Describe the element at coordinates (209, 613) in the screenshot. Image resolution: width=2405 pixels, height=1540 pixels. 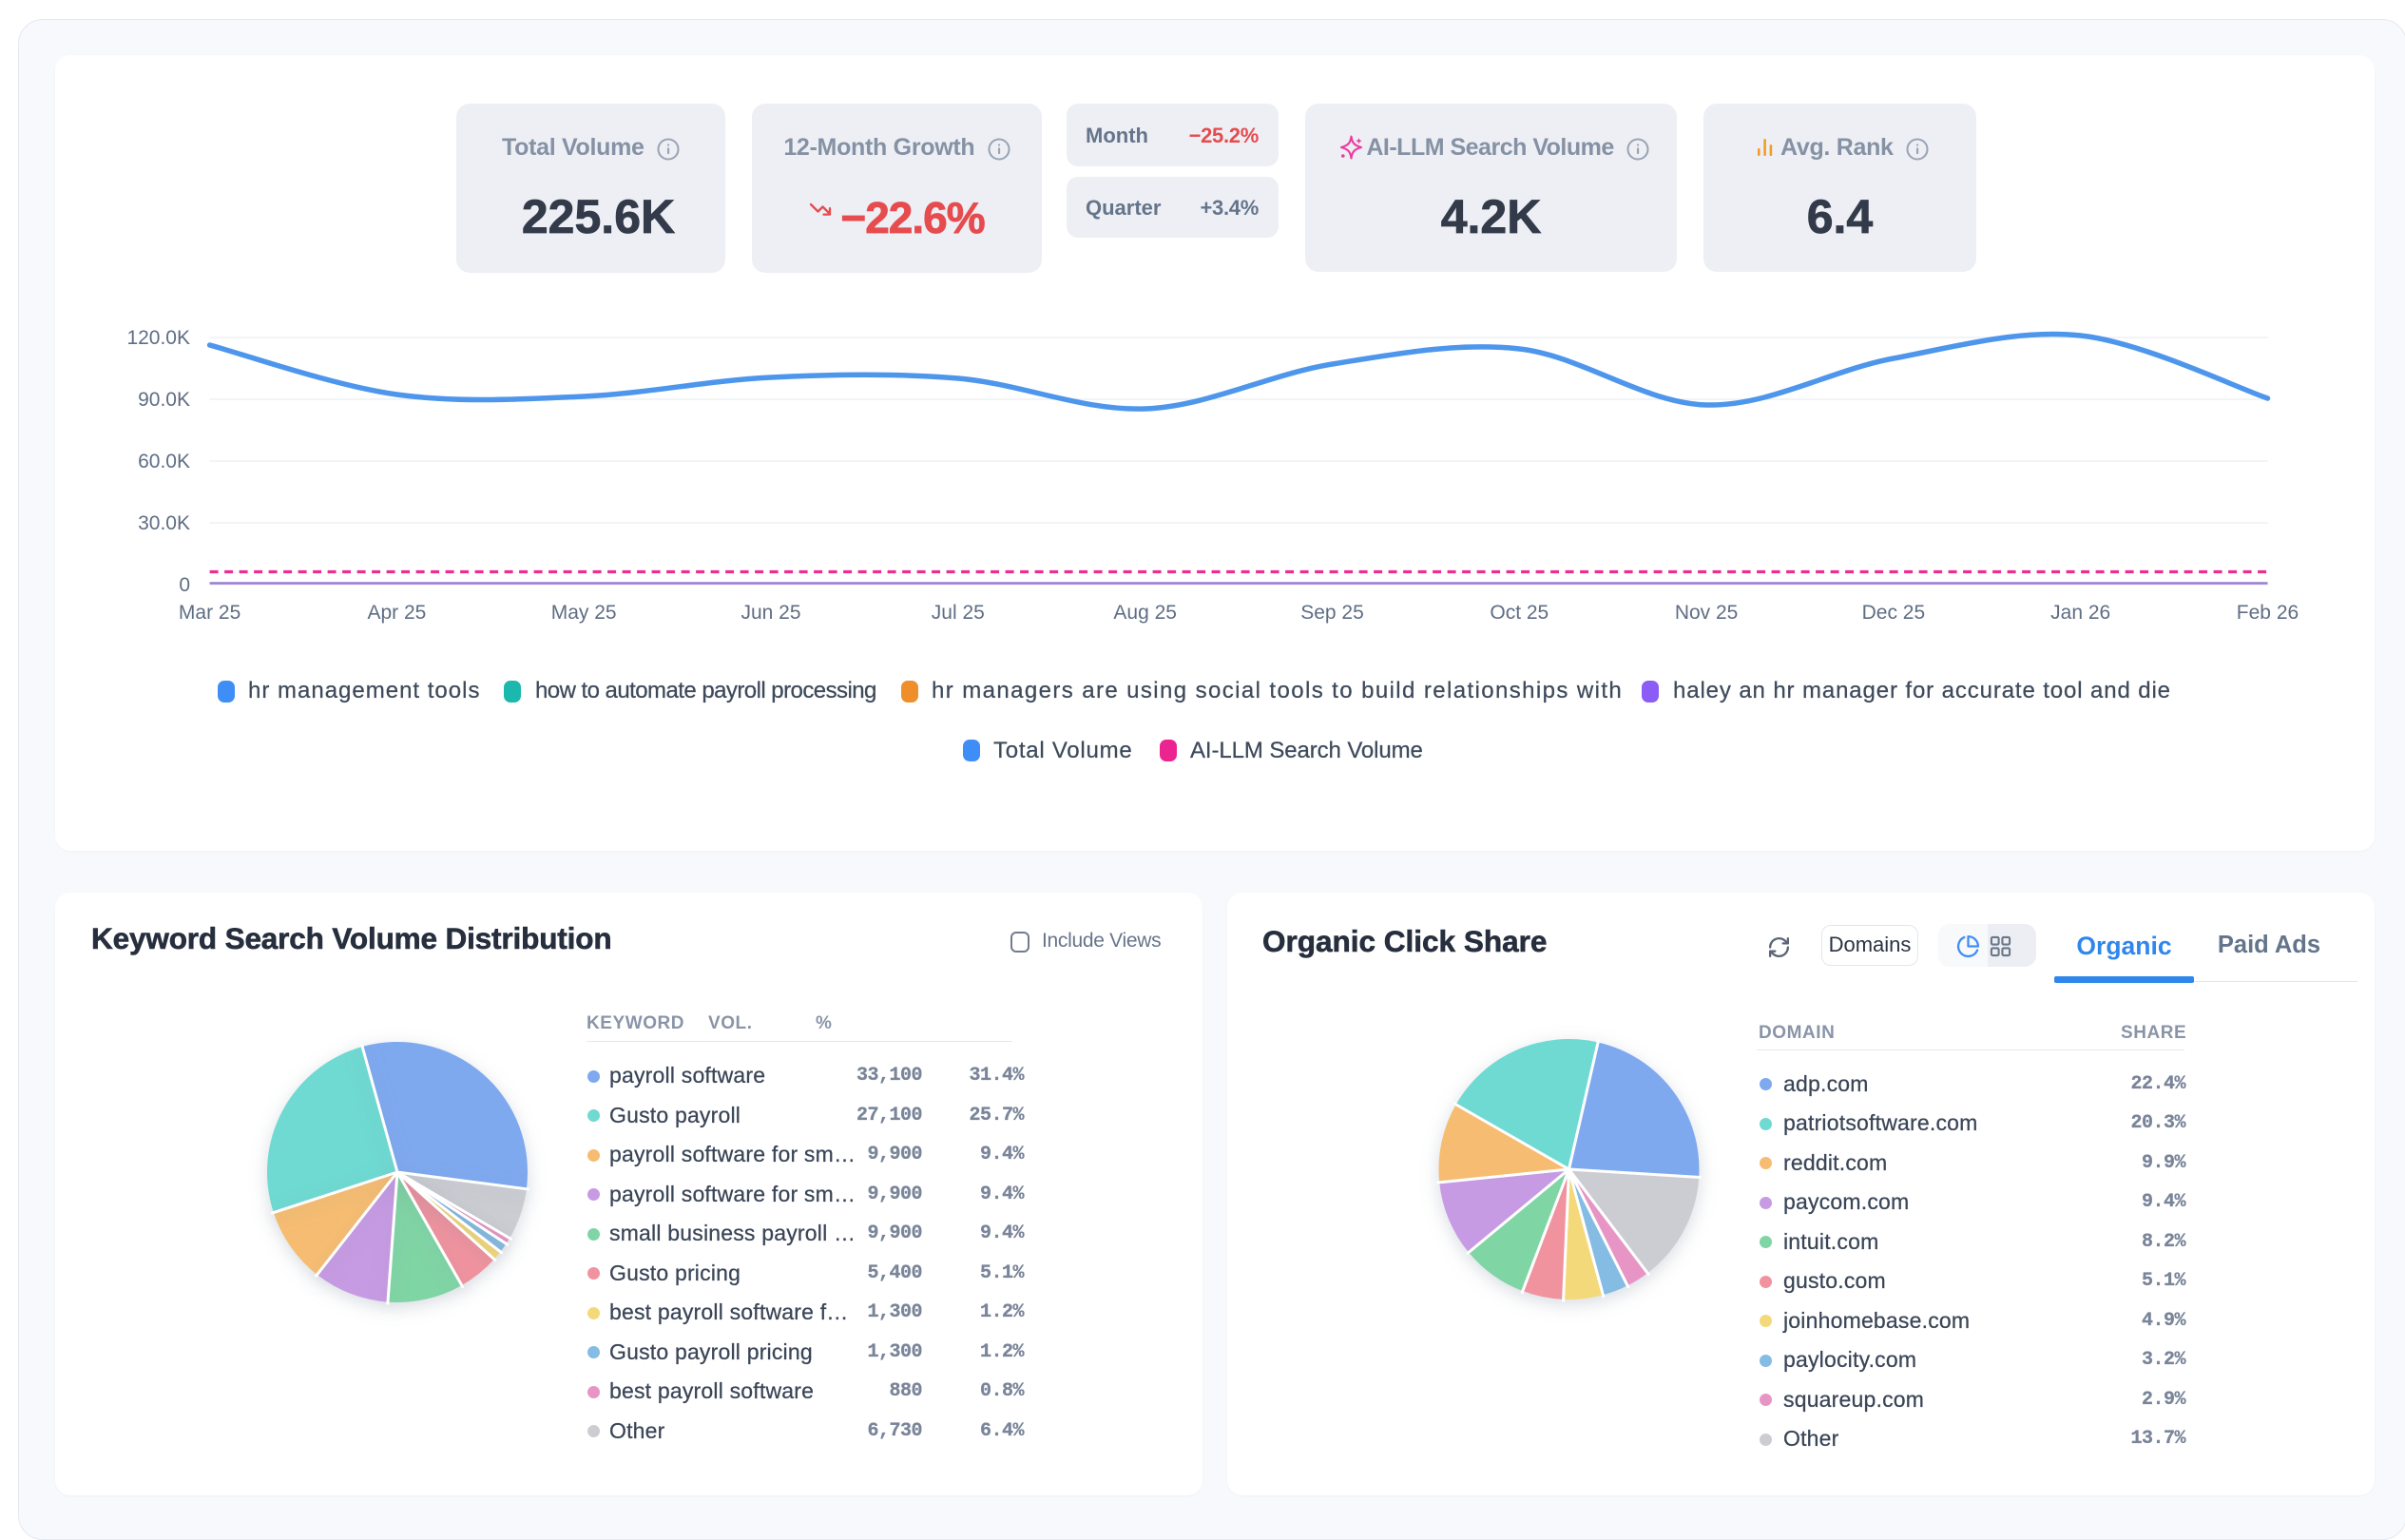
I see `svg-text: Mar 25` at that location.